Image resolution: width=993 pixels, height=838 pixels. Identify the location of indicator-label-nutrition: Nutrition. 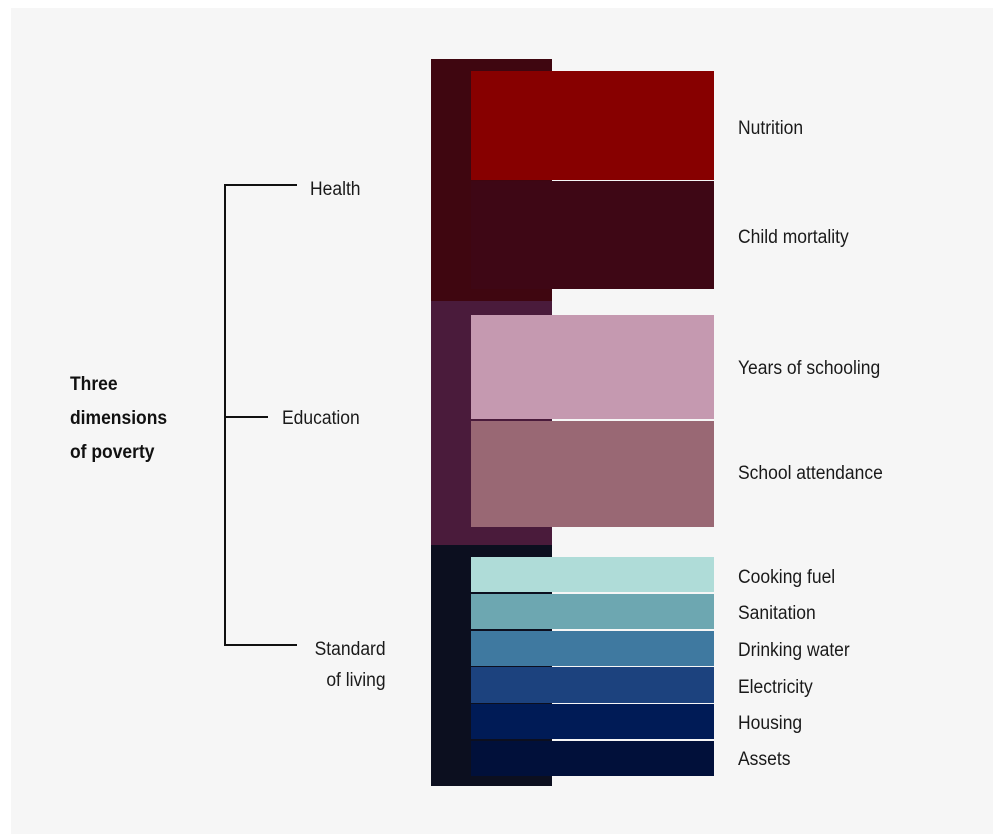
(771, 128).